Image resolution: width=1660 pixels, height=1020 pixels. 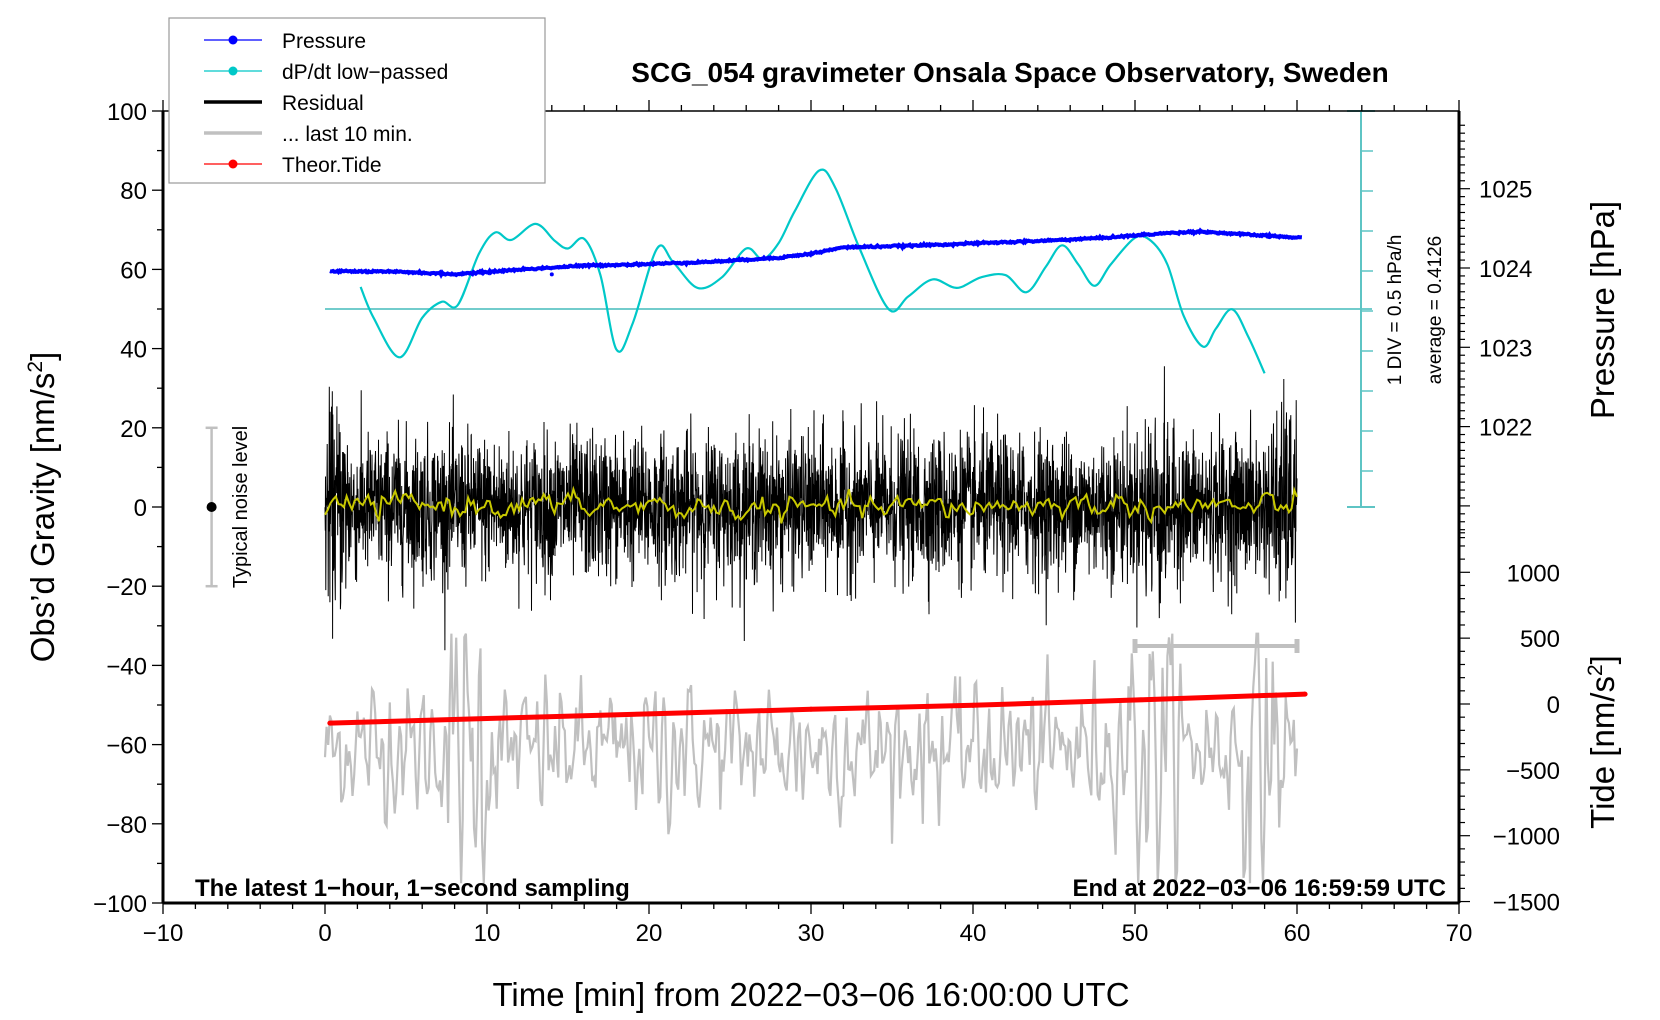 I want to click on last-10-min-line, so click(x=811, y=758).